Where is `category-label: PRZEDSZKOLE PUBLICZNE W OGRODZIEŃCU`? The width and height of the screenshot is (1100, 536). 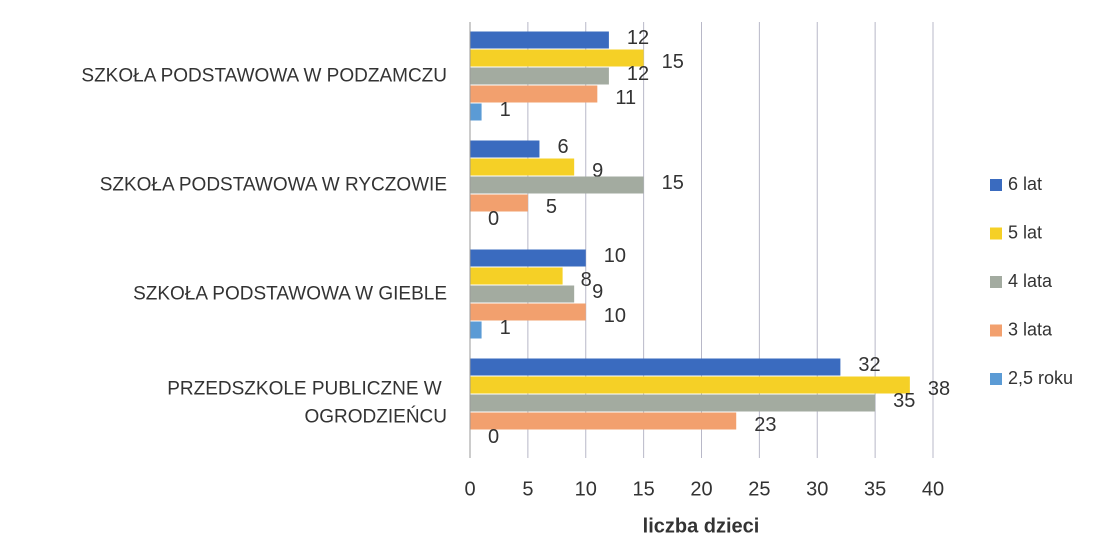 category-label: PRZEDSZKOLE PUBLICZNE W OGRODZIEŃCU is located at coordinates (307, 403).